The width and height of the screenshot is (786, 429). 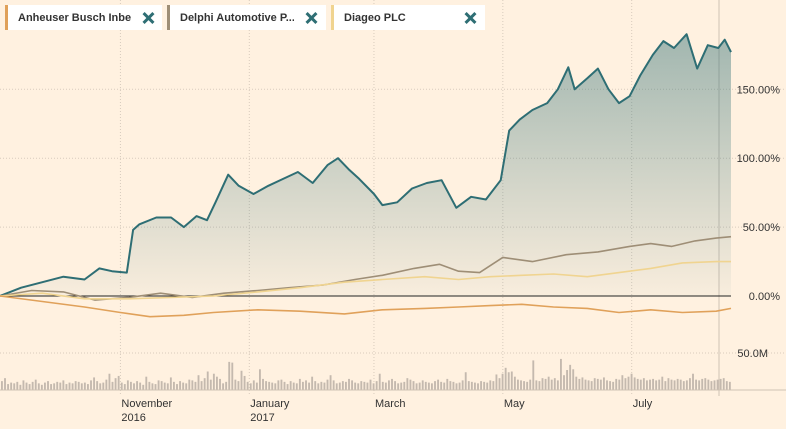 What do you see at coordinates (270, 404) in the screenshot?
I see `x-tick-label: January` at bounding box center [270, 404].